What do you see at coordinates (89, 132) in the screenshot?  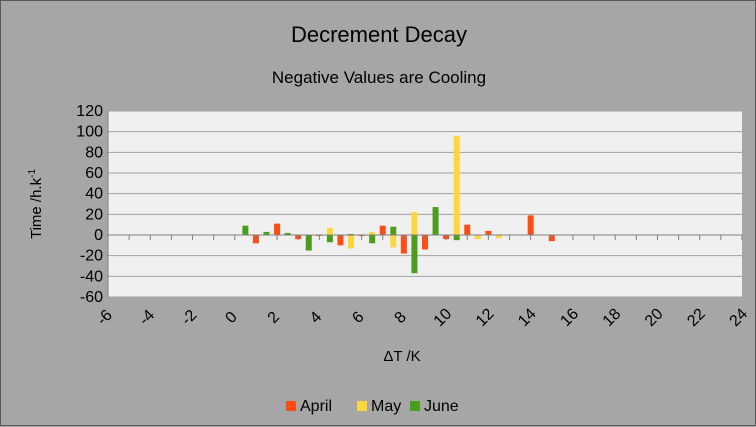 I see `y-tick-label: 100` at bounding box center [89, 132].